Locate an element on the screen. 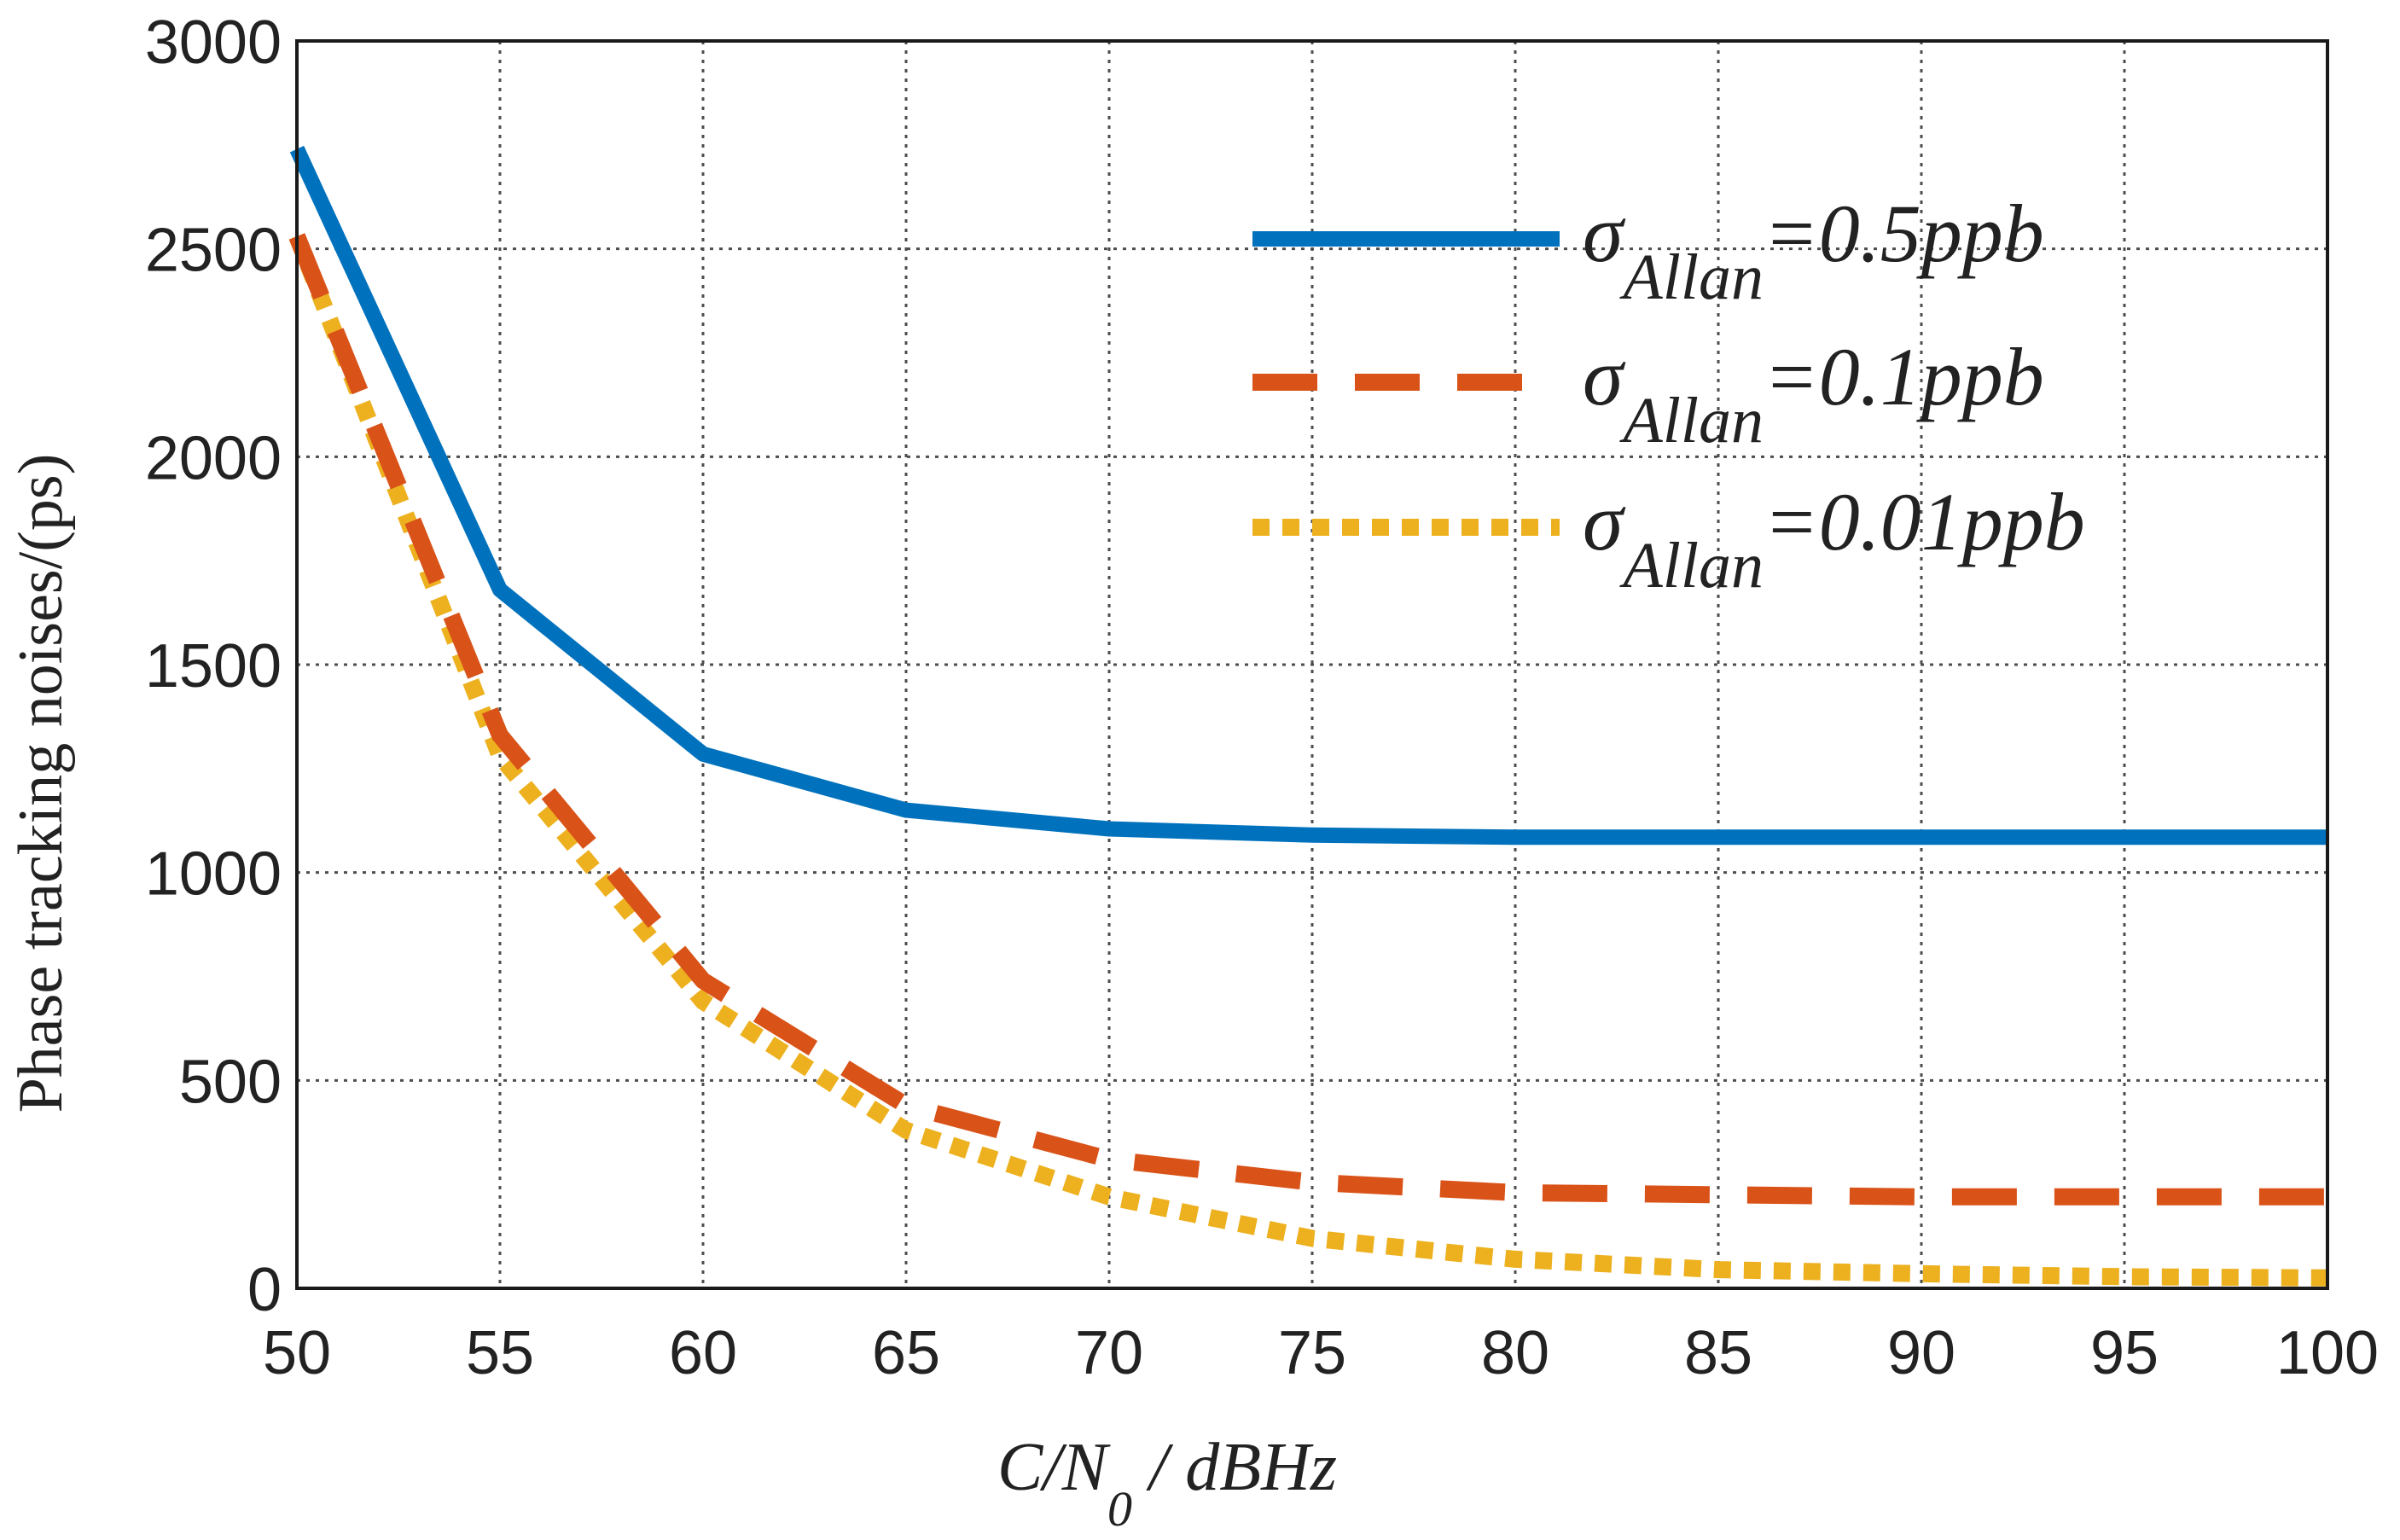 This screenshot has width=2400, height=1540. legend: σAllan=0.5ppb σAllan=0.1ppb σAllan=0.01ppb is located at coordinates (1669, 394).